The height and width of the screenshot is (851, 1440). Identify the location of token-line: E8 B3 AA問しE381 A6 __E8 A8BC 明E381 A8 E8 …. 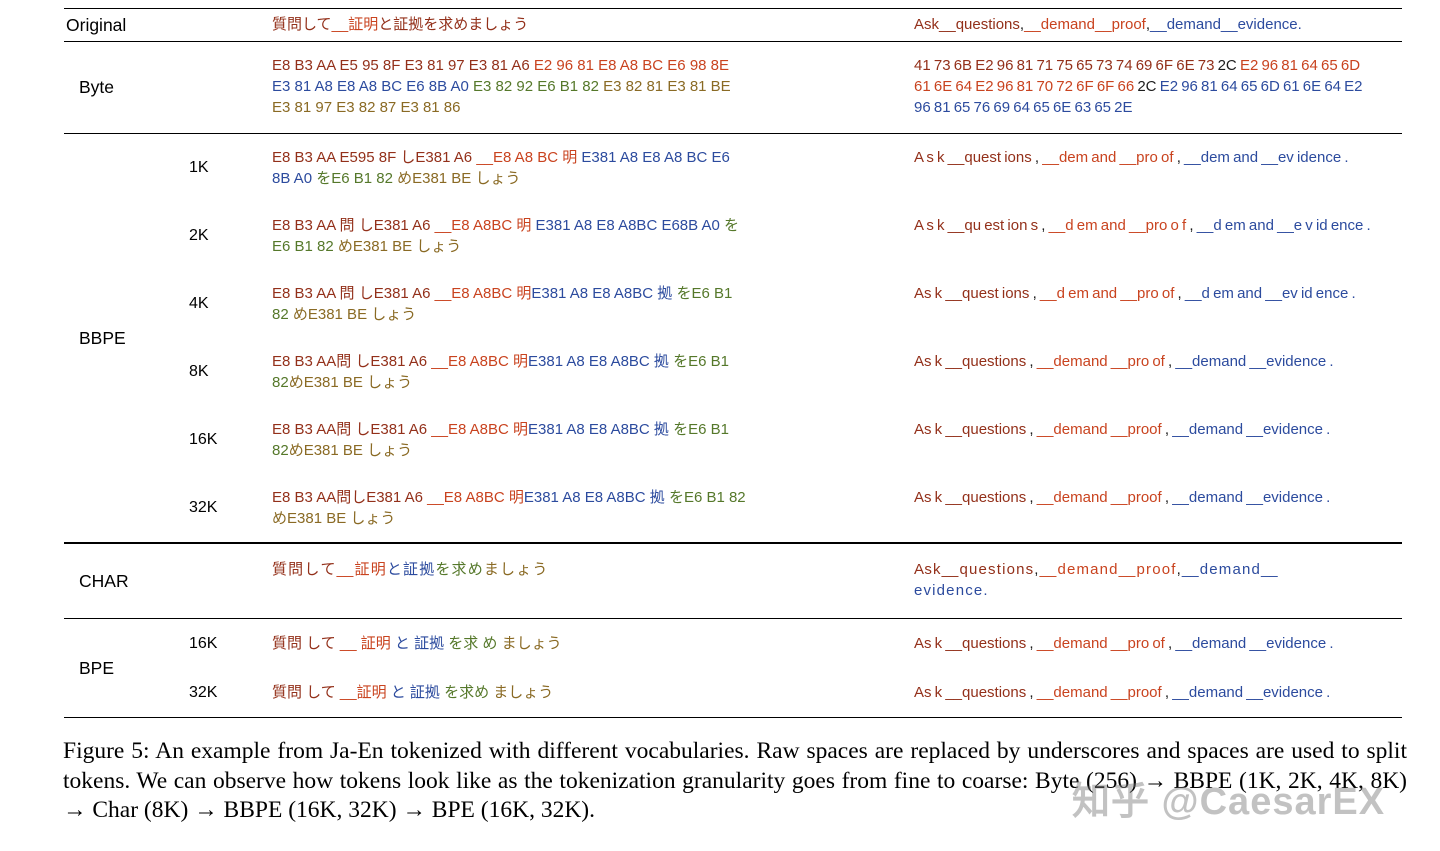
(593, 497).